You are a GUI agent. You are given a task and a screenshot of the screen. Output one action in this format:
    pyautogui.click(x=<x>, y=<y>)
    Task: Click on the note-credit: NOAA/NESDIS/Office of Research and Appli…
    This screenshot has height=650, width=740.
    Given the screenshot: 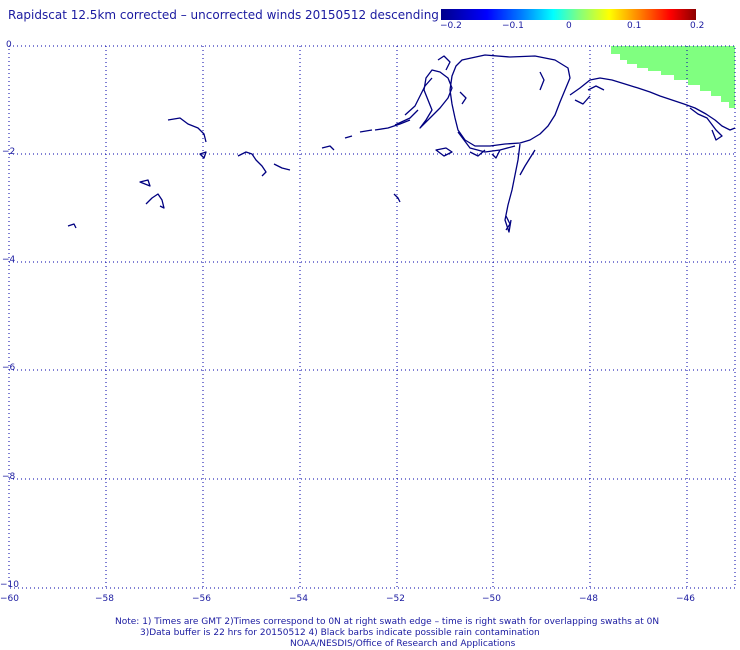 What is the action you would take?
    pyautogui.click(x=403, y=644)
    